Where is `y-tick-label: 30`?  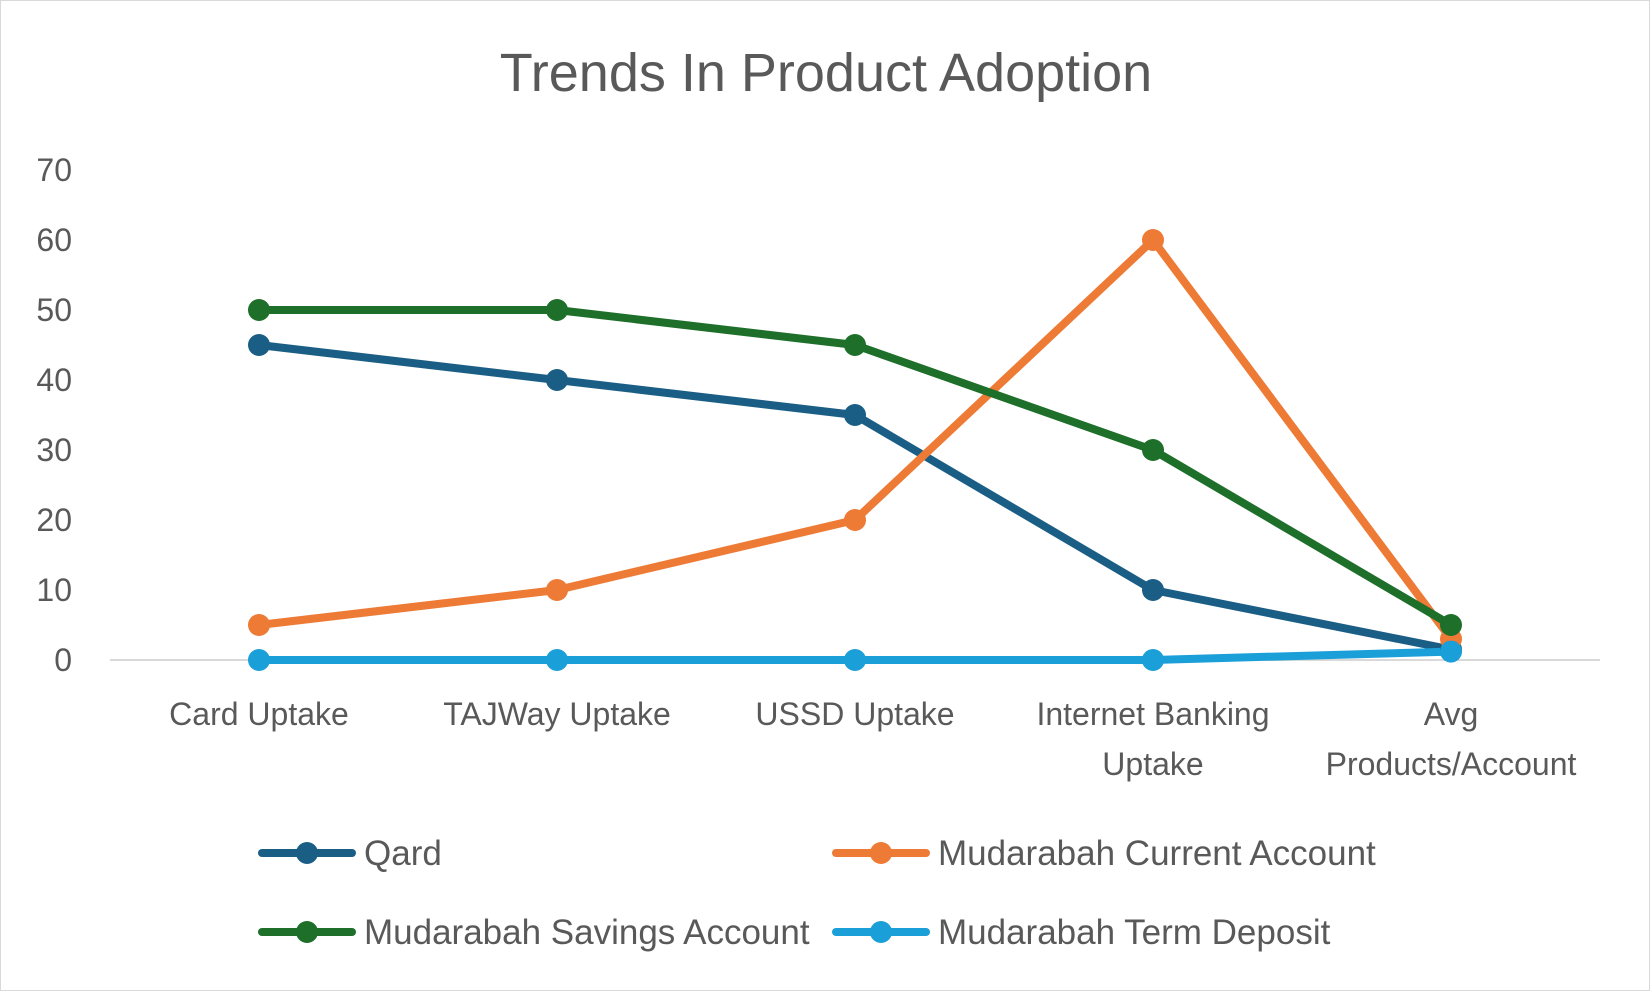
y-tick-label: 30 is located at coordinates (54, 450).